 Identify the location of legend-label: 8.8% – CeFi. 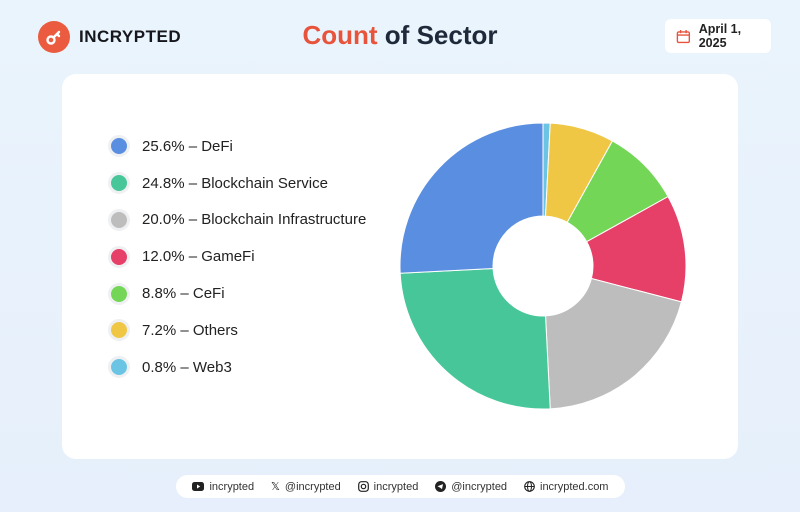
(183, 294).